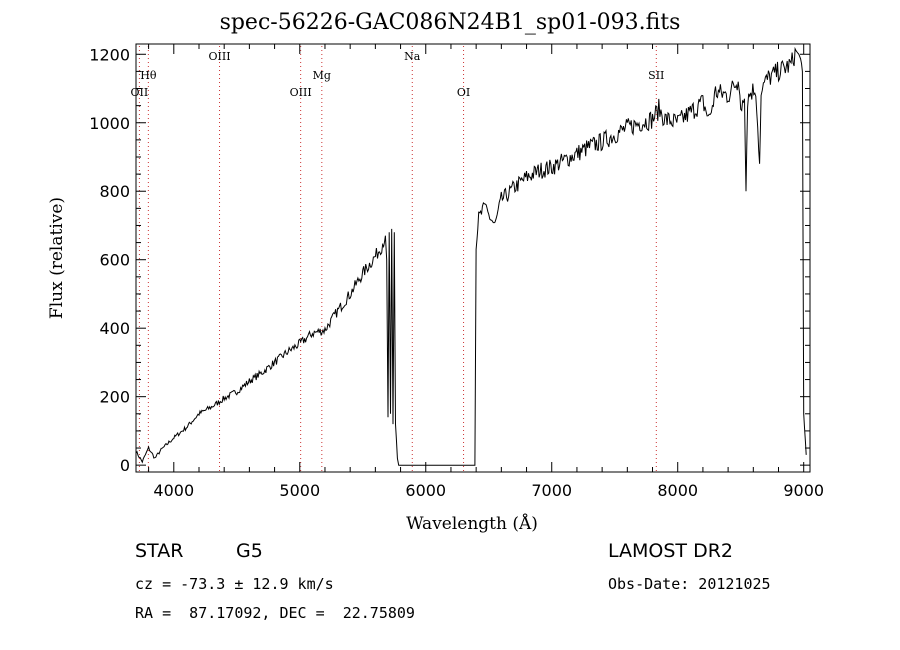 Image resolution: width=900 pixels, height=650 pixels. What do you see at coordinates (656, 75) in the screenshot?
I see `line-marker-label: SII` at bounding box center [656, 75].